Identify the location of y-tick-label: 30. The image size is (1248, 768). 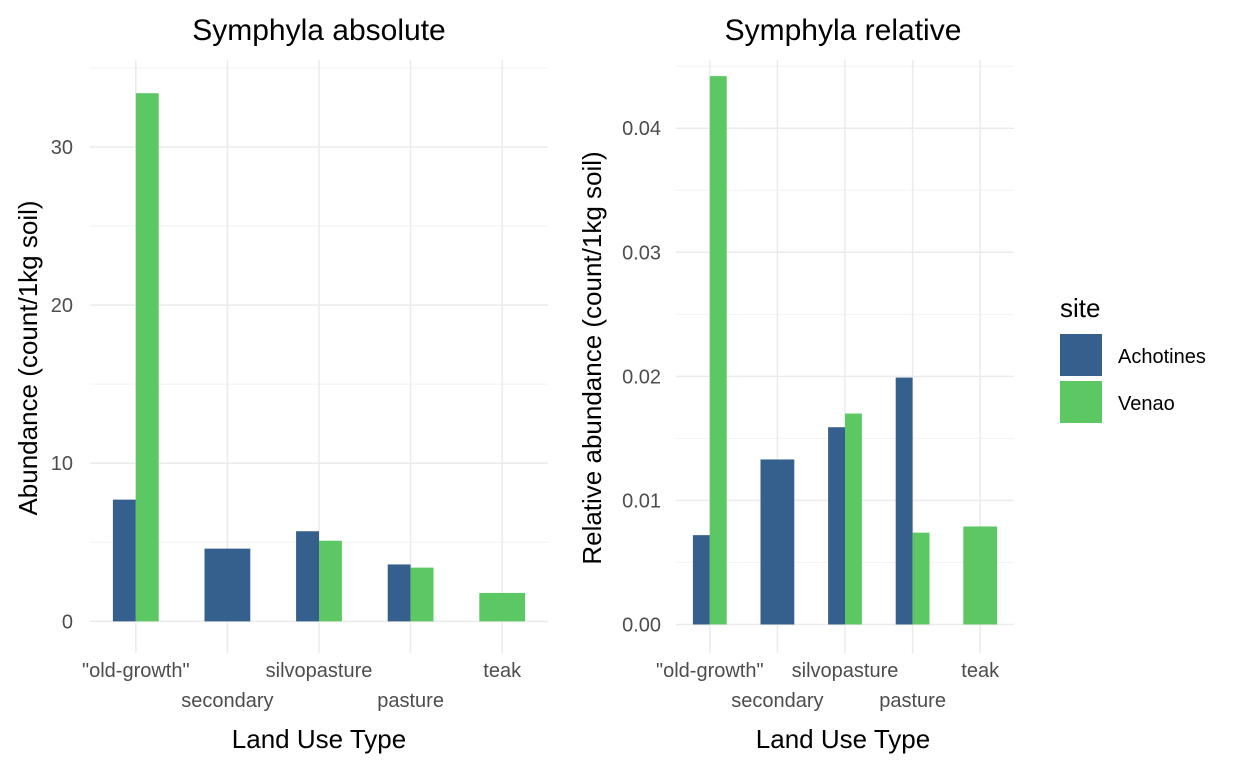
(62, 148).